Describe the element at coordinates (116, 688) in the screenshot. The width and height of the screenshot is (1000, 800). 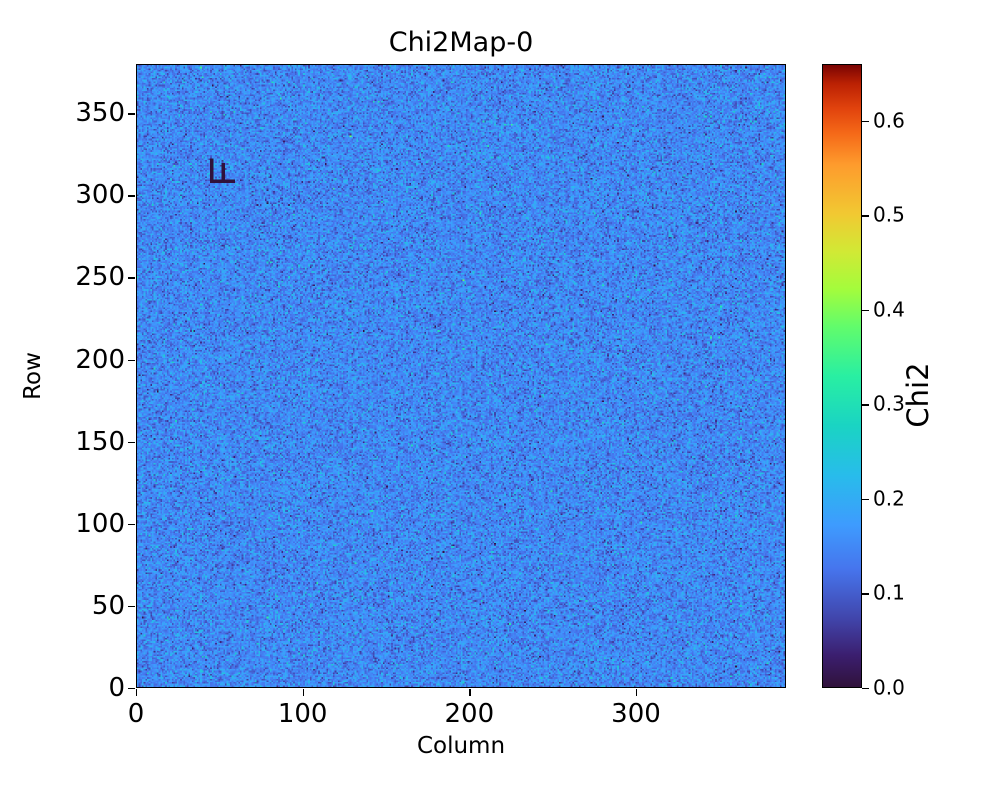
I see `y-tick-label: 0` at that location.